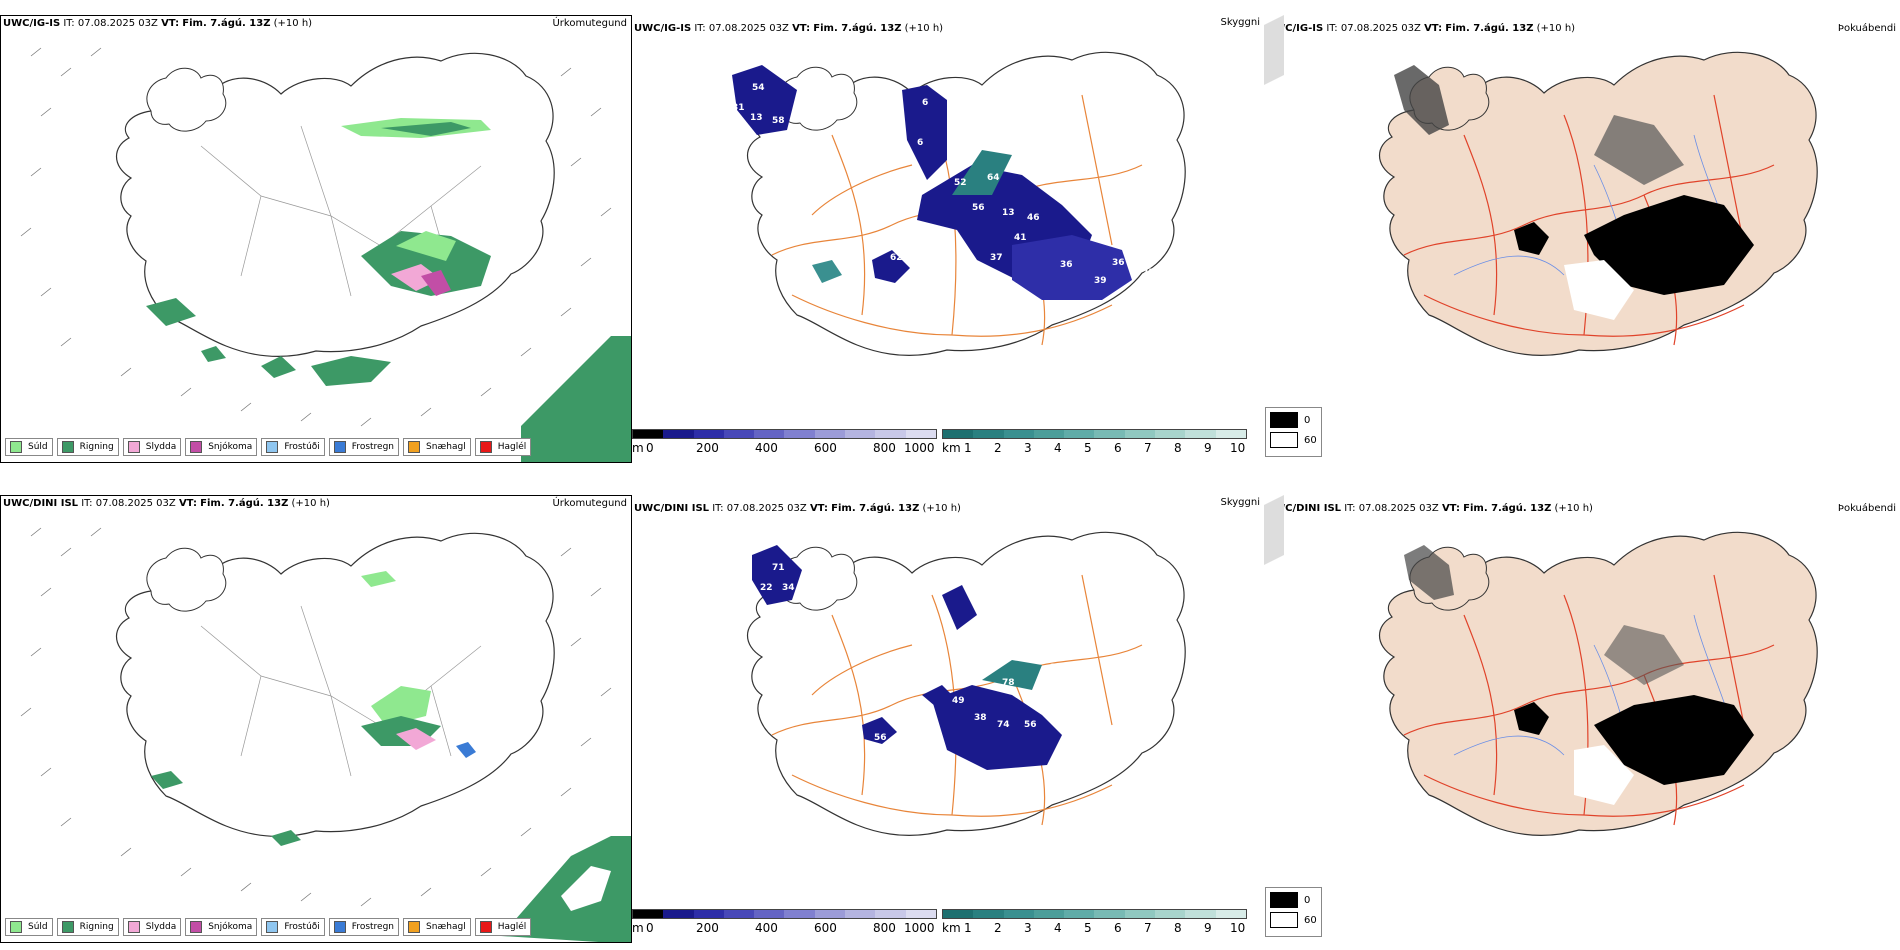  I want to click on precip-map, so click(325, 734).